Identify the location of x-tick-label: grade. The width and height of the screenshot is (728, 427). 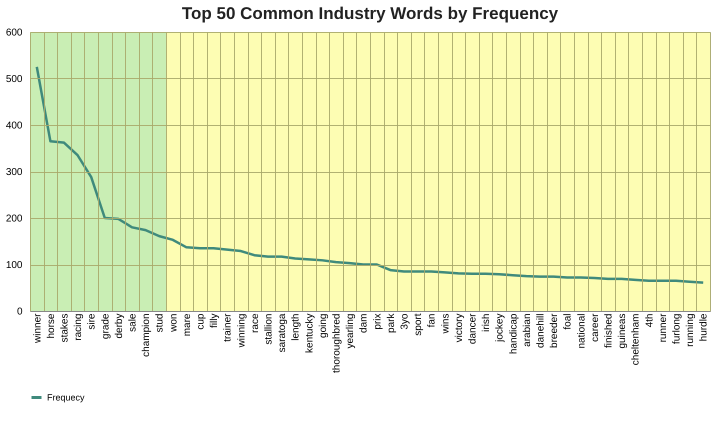
(106, 326).